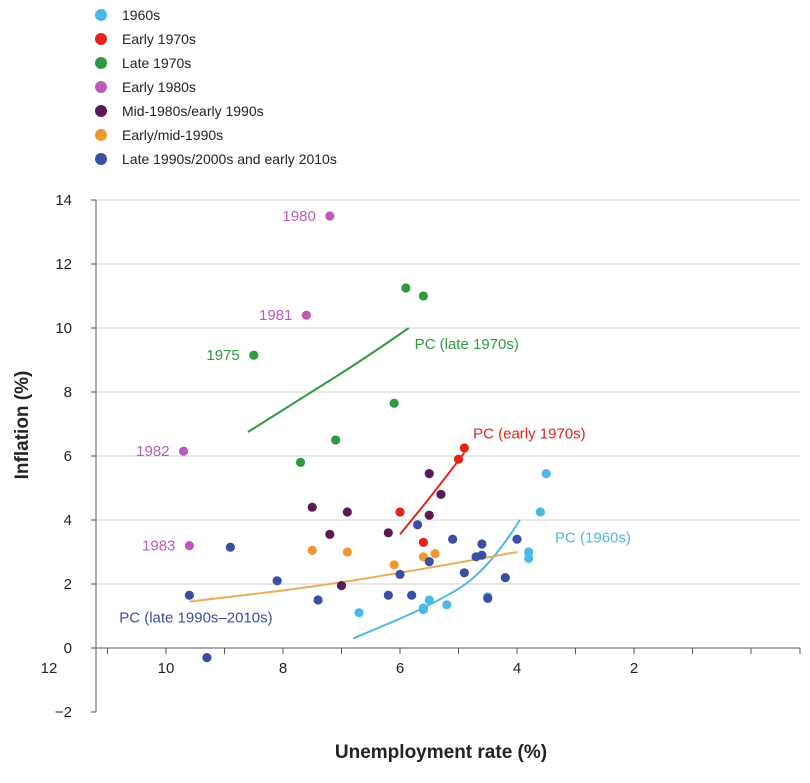  Describe the element at coordinates (63, 328) in the screenshot. I see `y-tick-label: 10` at that location.